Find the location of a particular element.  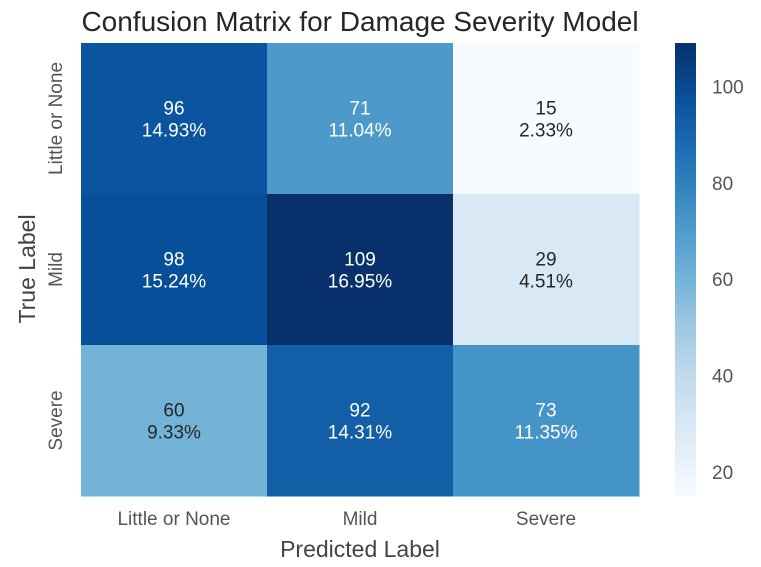

cell-count-label: 73 is located at coordinates (545, 411).